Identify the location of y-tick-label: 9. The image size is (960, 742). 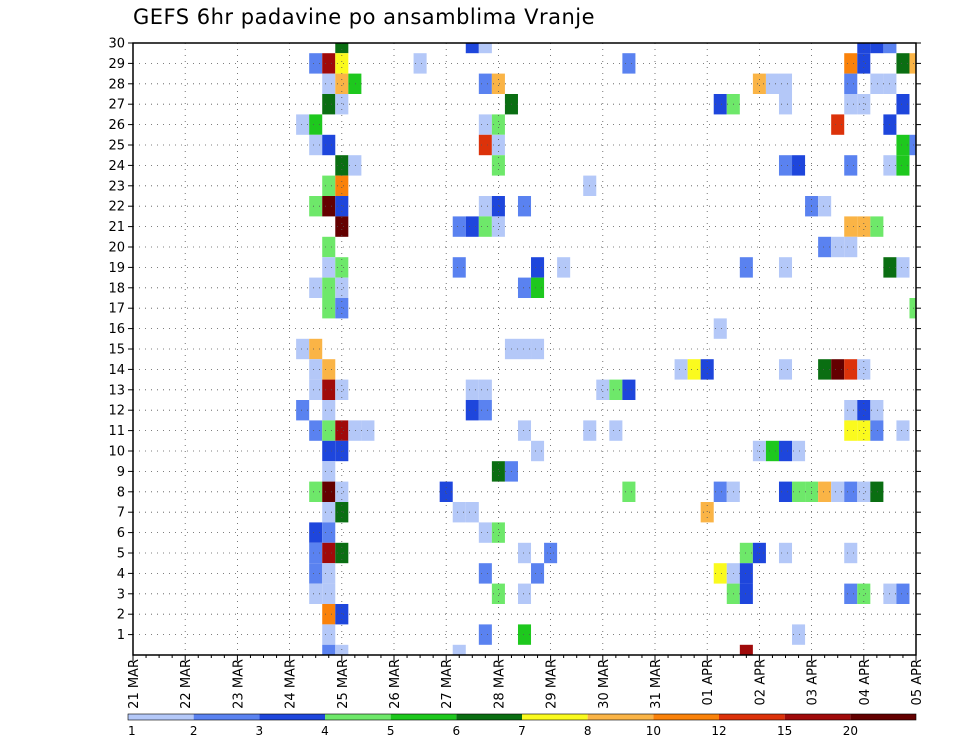
(121, 472).